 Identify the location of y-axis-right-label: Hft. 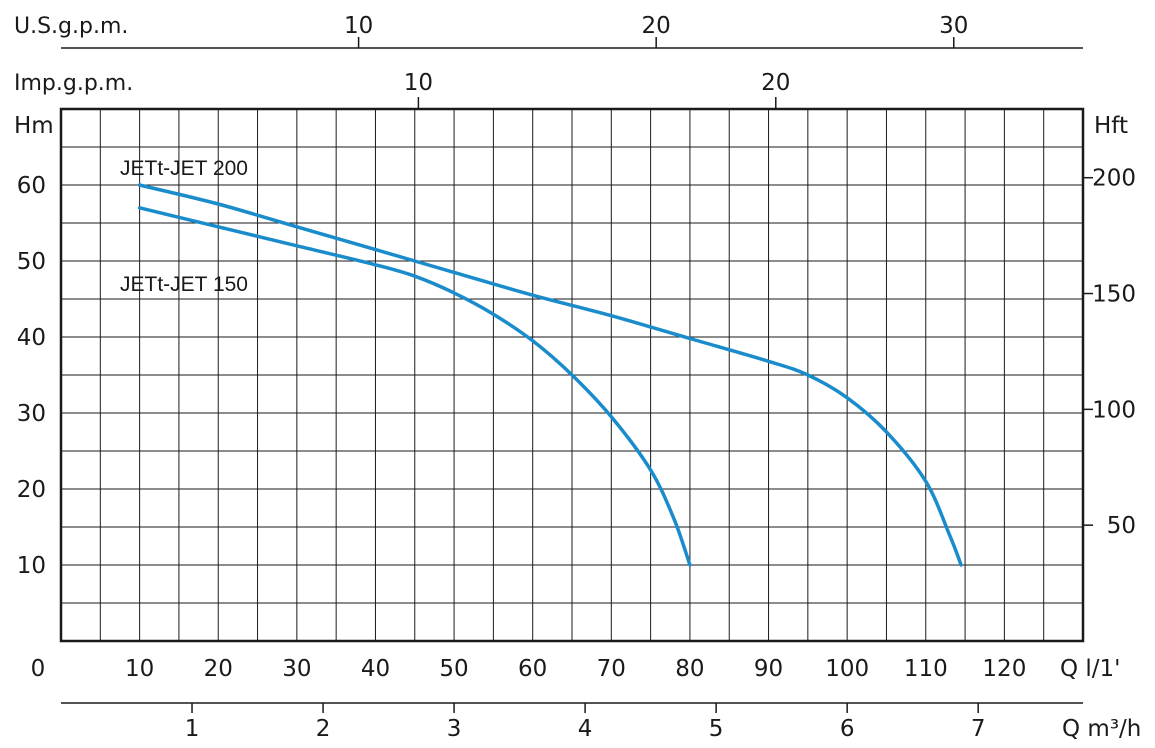
(1111, 126).